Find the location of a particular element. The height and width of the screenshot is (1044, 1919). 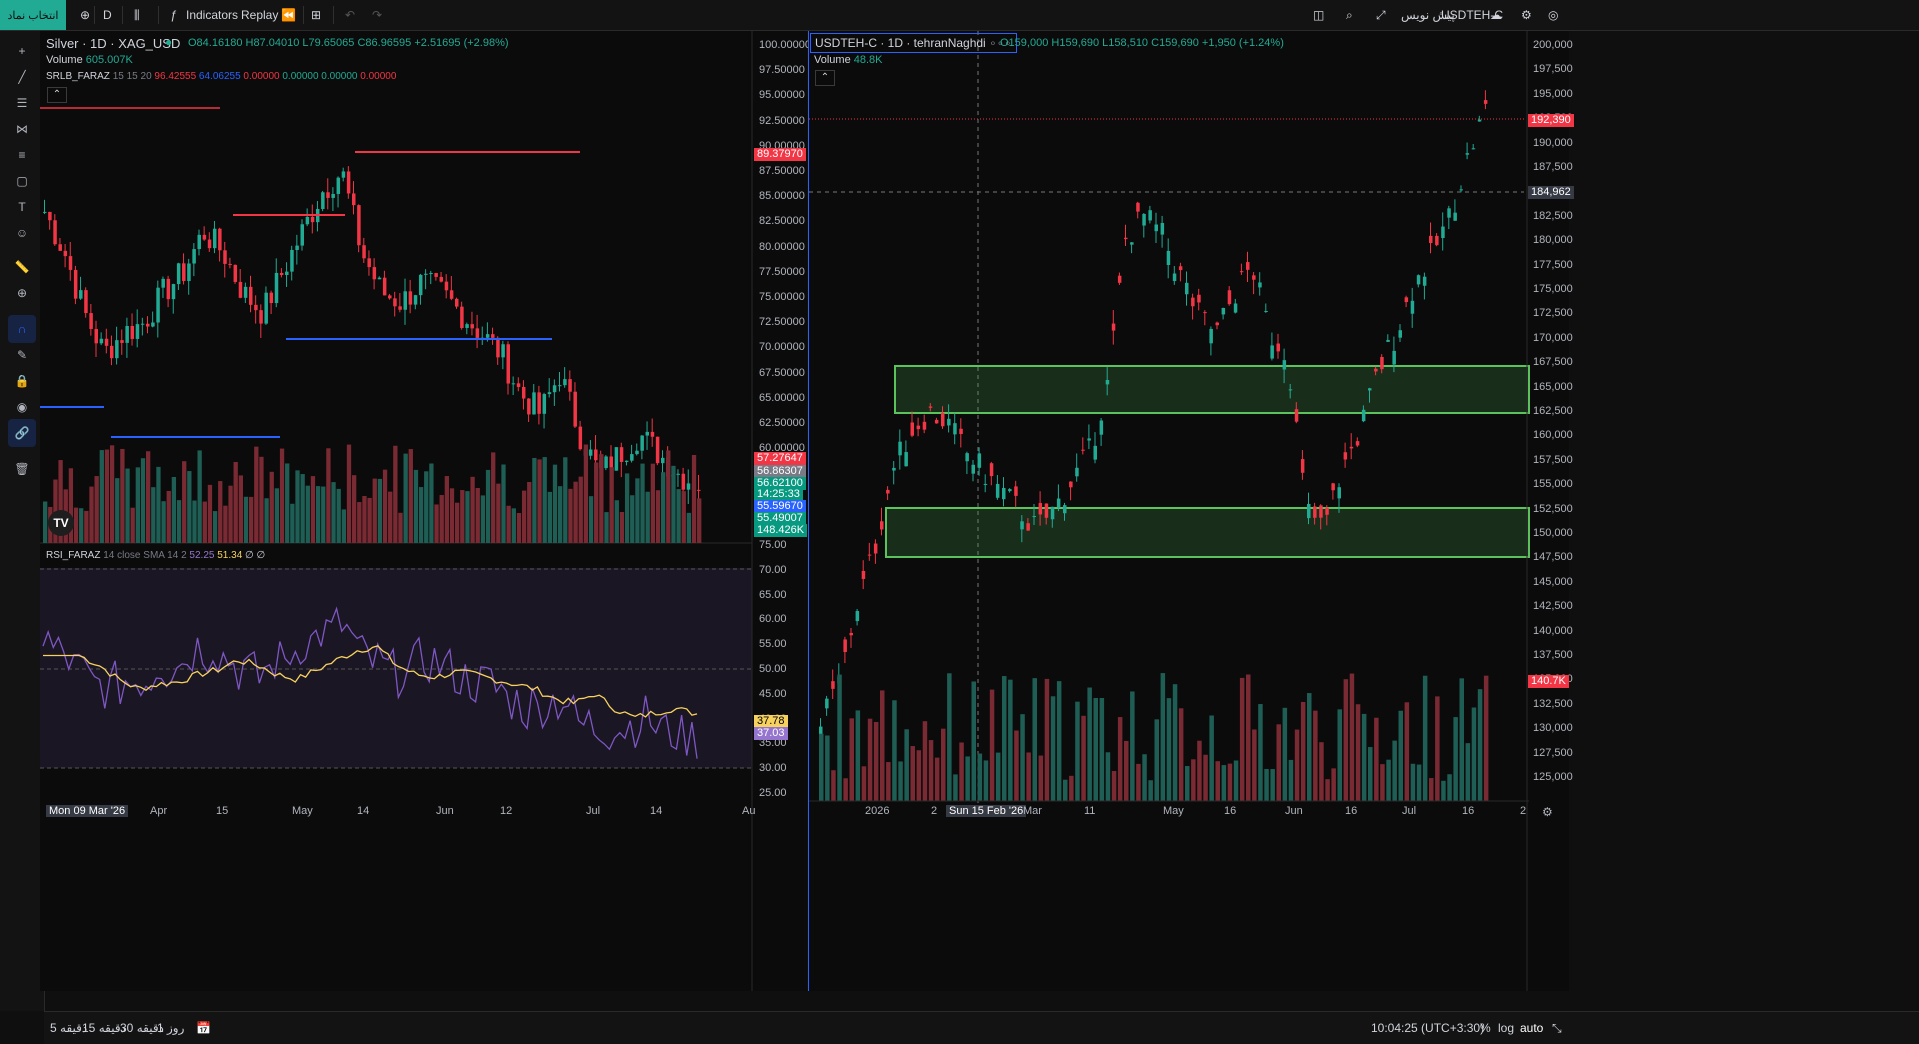

undo-icon: ↶ is located at coordinates (350, 15).